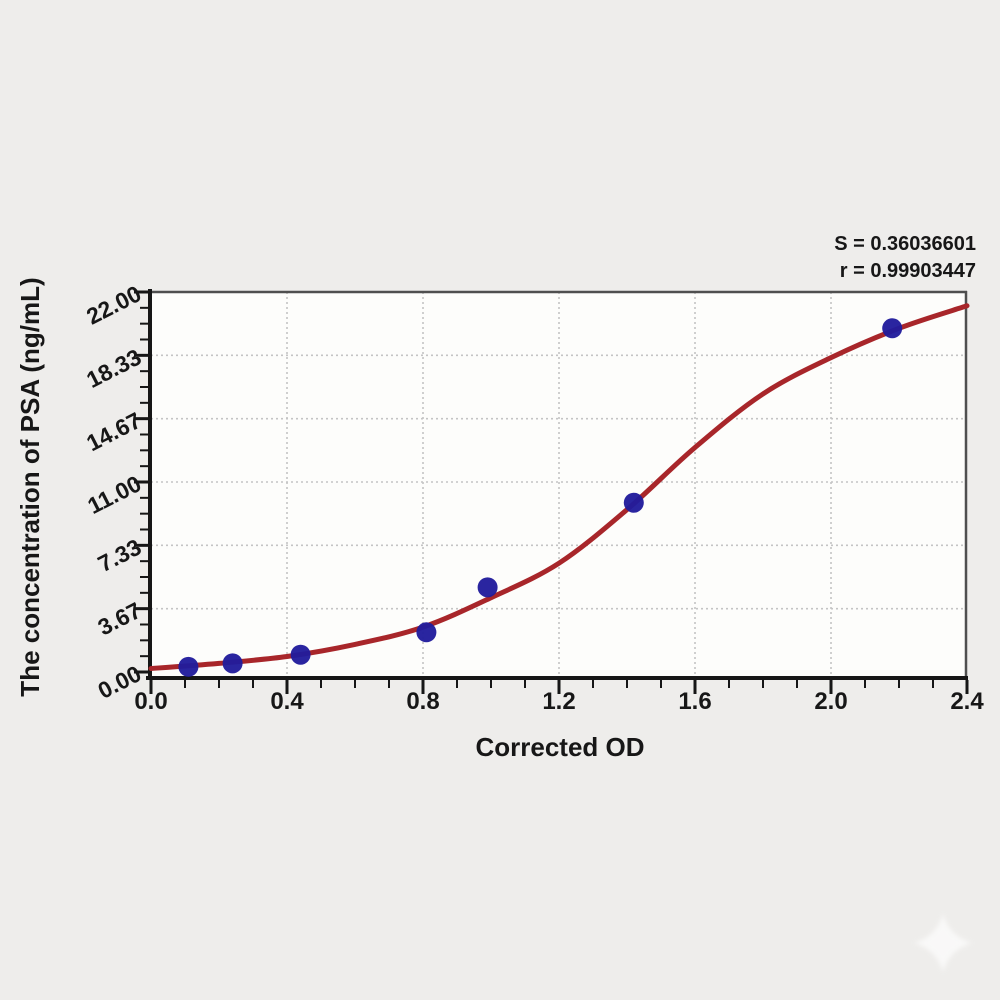 The height and width of the screenshot is (1000, 1000). What do you see at coordinates (287, 701) in the screenshot?
I see `x-tick-label: 0.4` at bounding box center [287, 701].